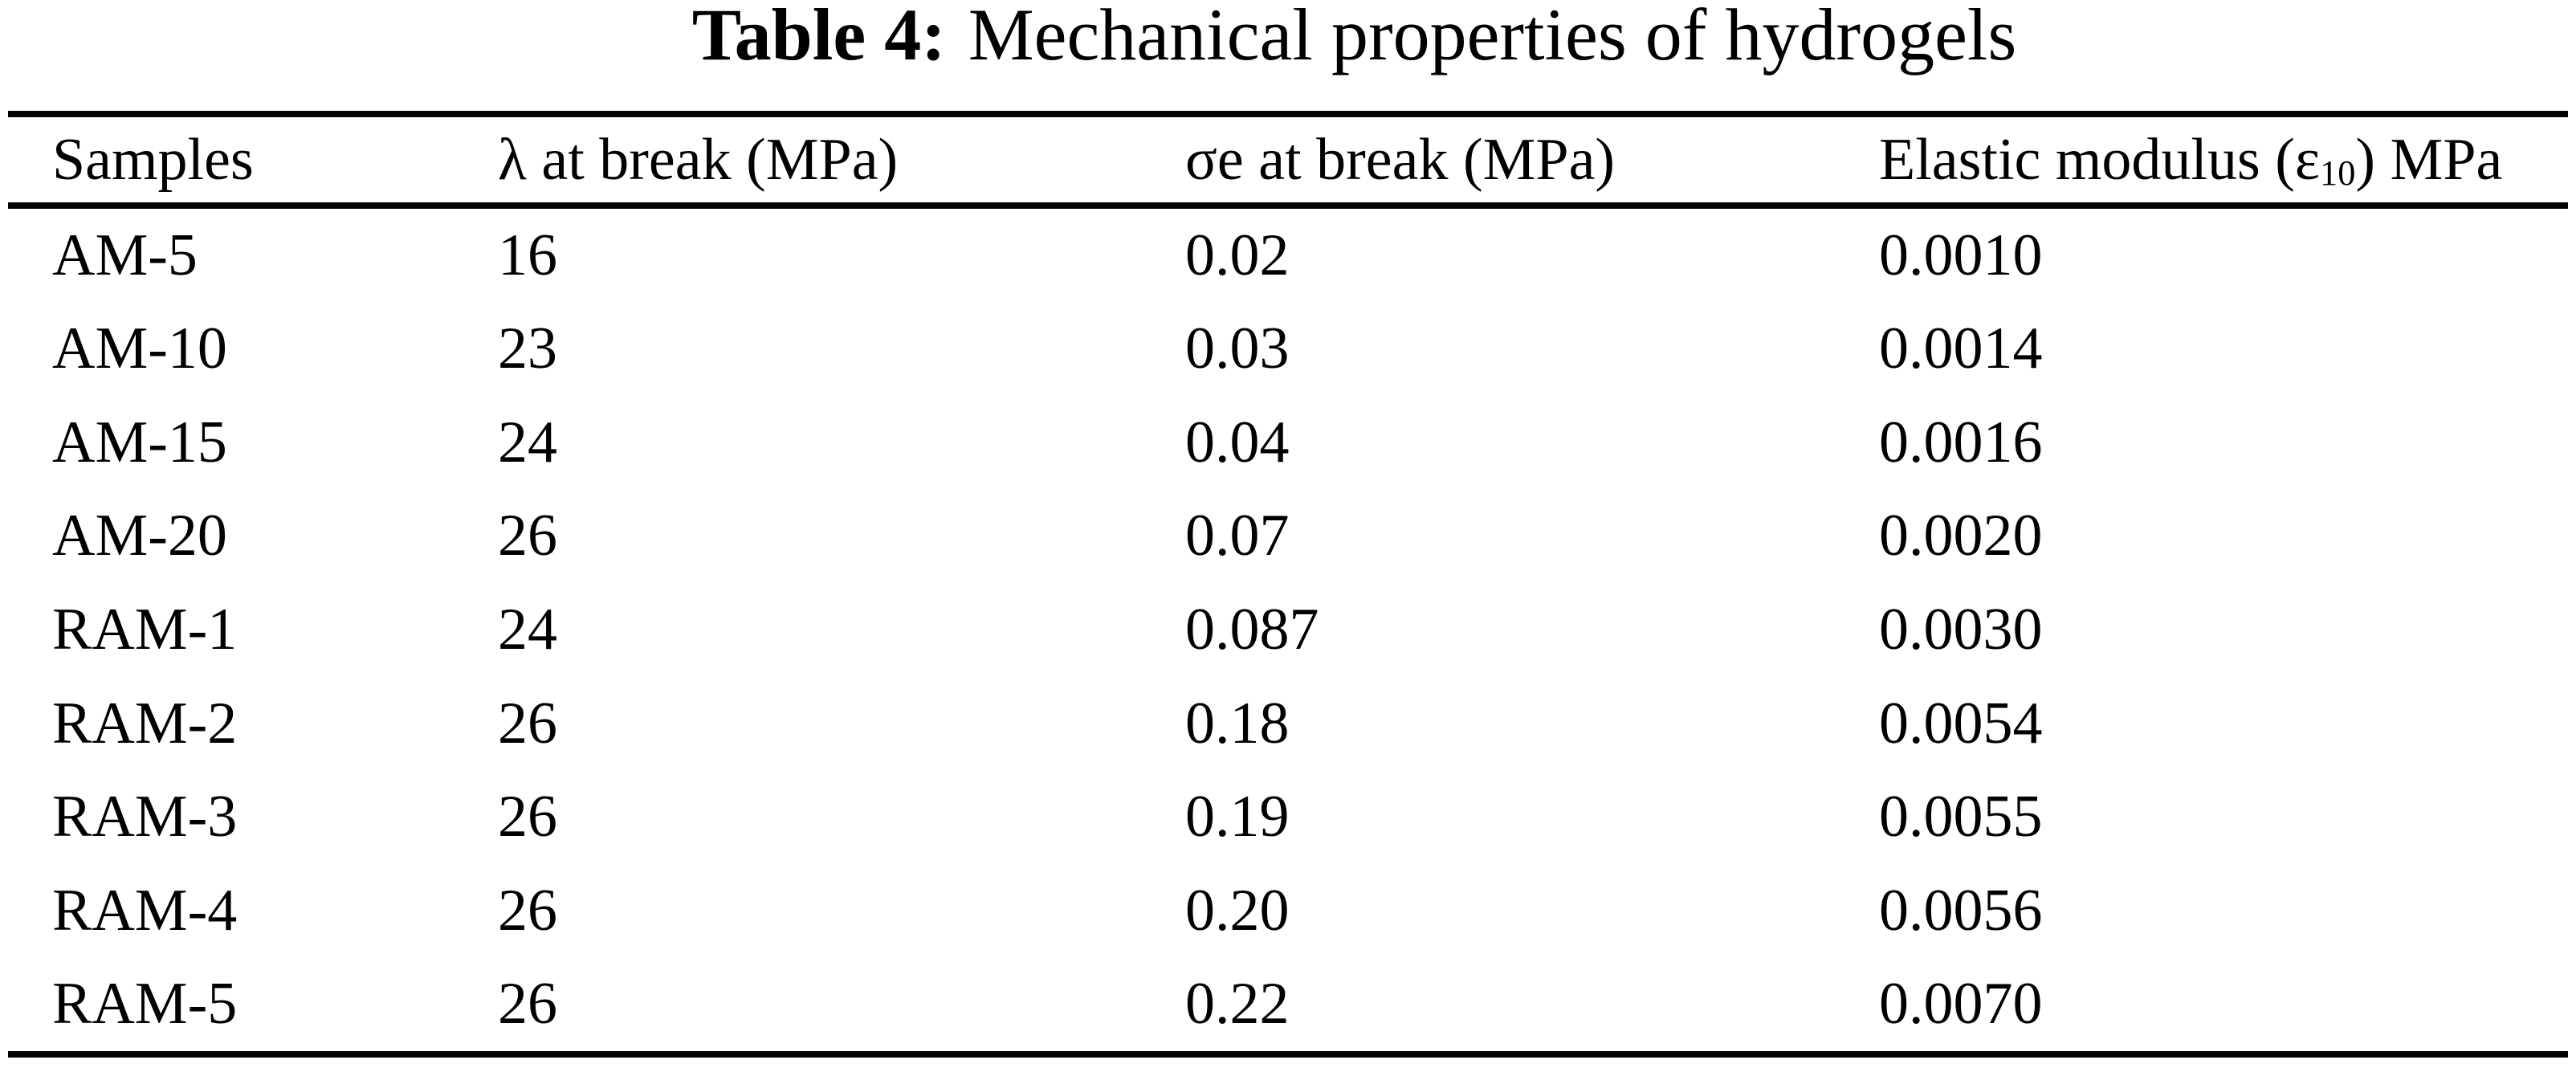 Image resolution: width=2576 pixels, height=1072 pixels. Describe the element at coordinates (1961, 629) in the screenshot. I see `elastic-modulus-cell: 0.0030` at that location.